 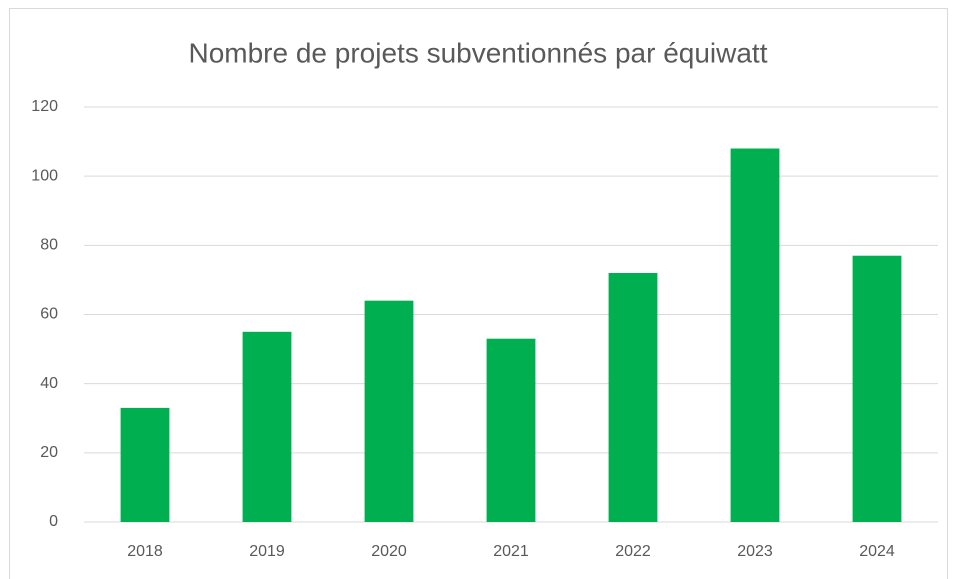 I want to click on y-tick-label: 20, so click(x=49, y=452).